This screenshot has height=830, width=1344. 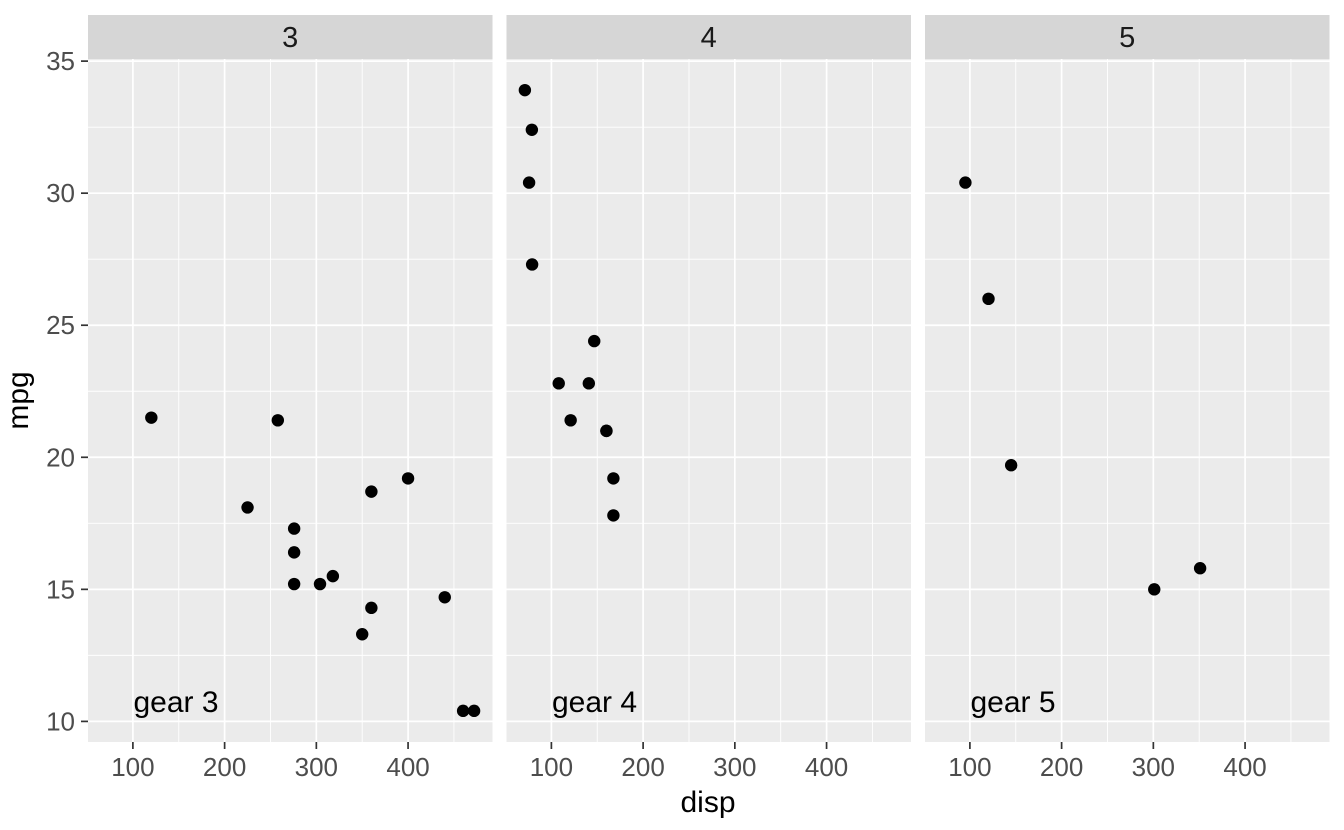 I want to click on y-tick-label: 30, so click(x=60, y=193).